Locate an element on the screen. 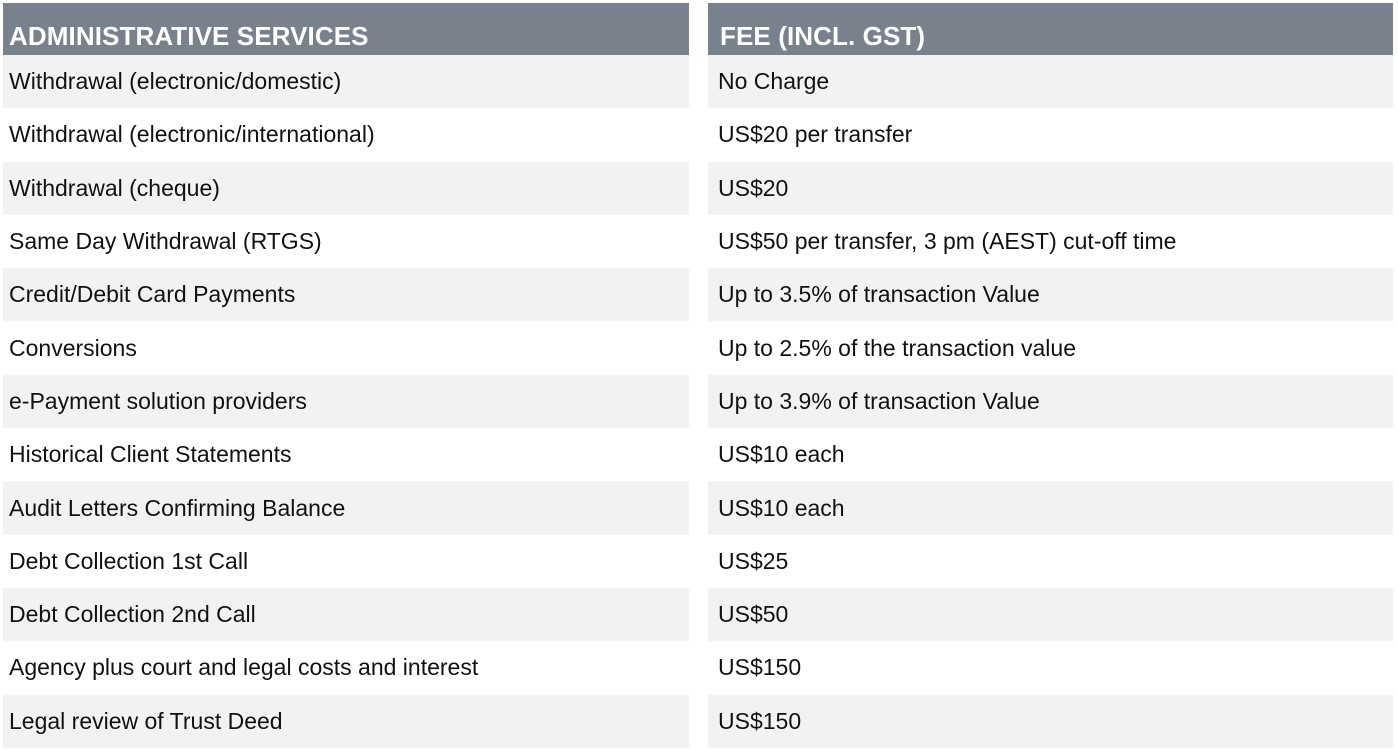  fee-cell: US$20 is located at coordinates (1050, 188).